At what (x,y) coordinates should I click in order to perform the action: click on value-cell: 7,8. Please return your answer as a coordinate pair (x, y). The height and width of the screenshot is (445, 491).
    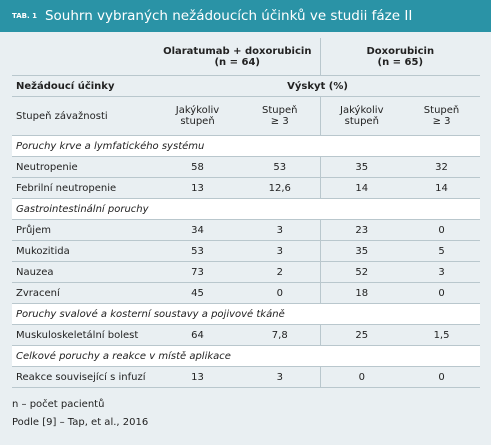
    Looking at the image, I should click on (280, 335).